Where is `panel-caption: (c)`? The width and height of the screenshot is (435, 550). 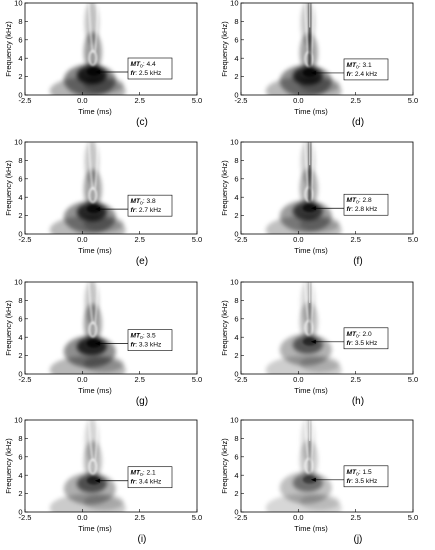
panel-caption: (c) is located at coordinates (142, 122).